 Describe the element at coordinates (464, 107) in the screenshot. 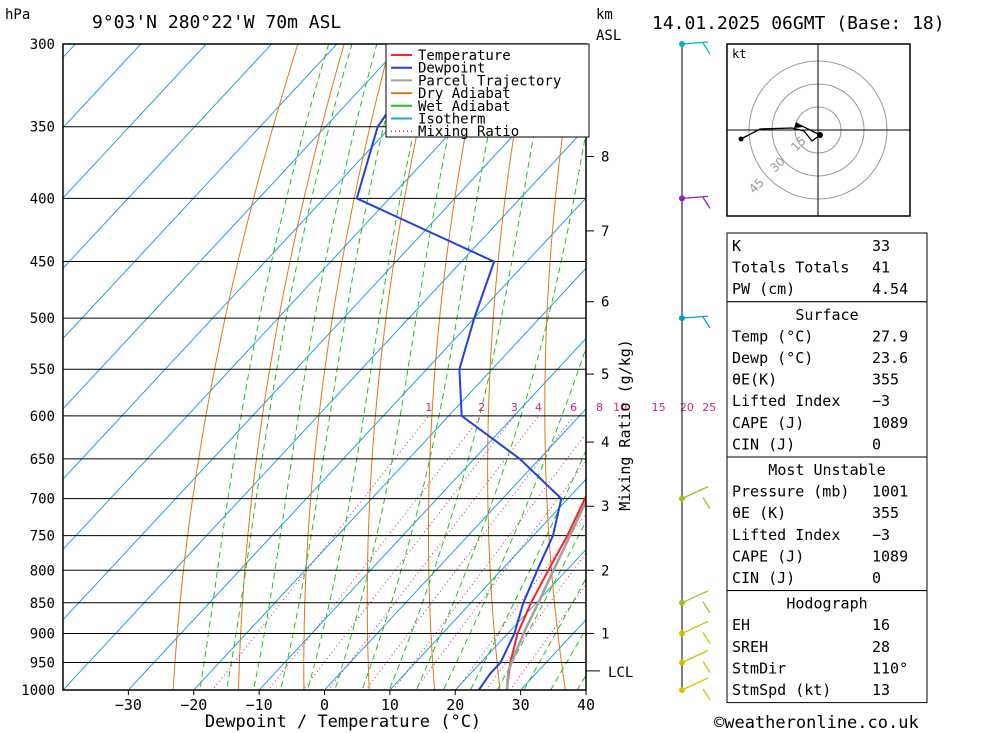

I see `legend-entry: Wet Adiabat` at that location.